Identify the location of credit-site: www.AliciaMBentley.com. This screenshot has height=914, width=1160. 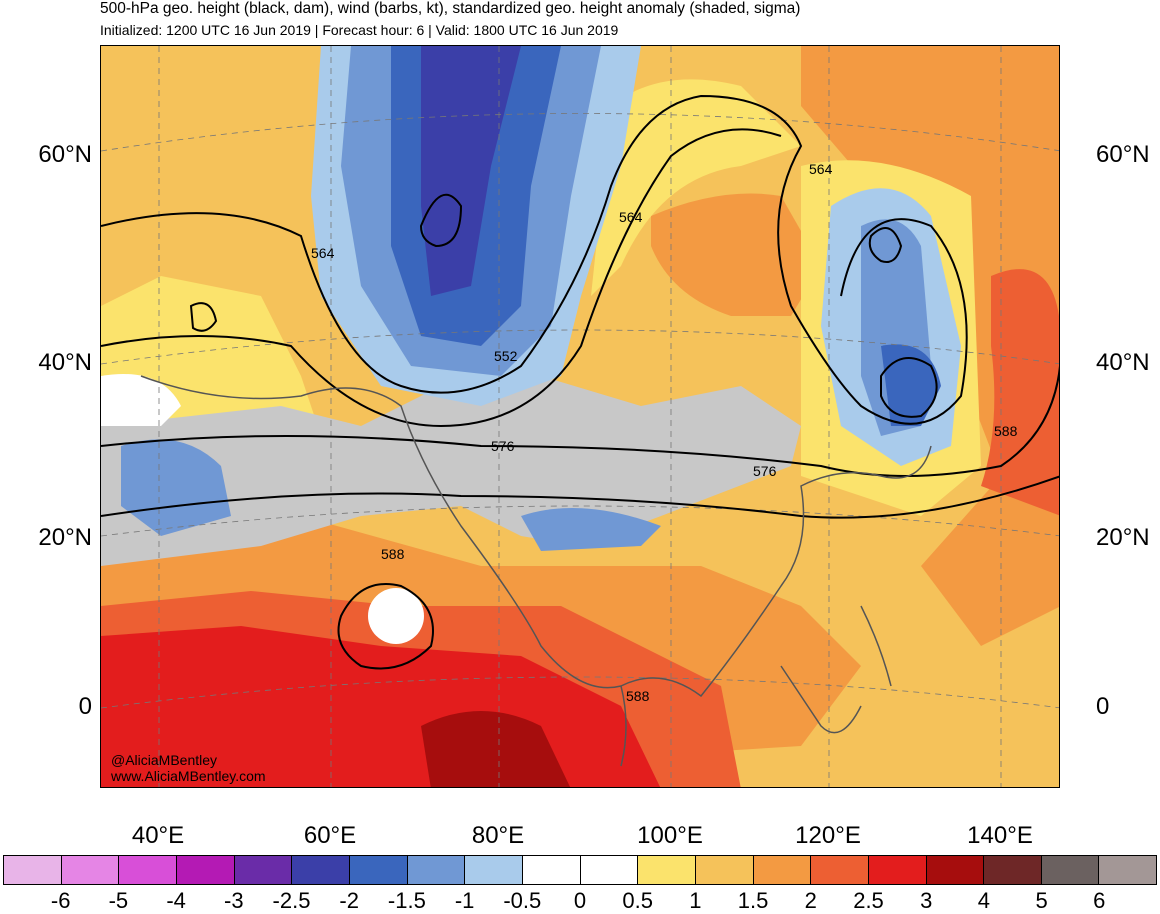
(188, 776).